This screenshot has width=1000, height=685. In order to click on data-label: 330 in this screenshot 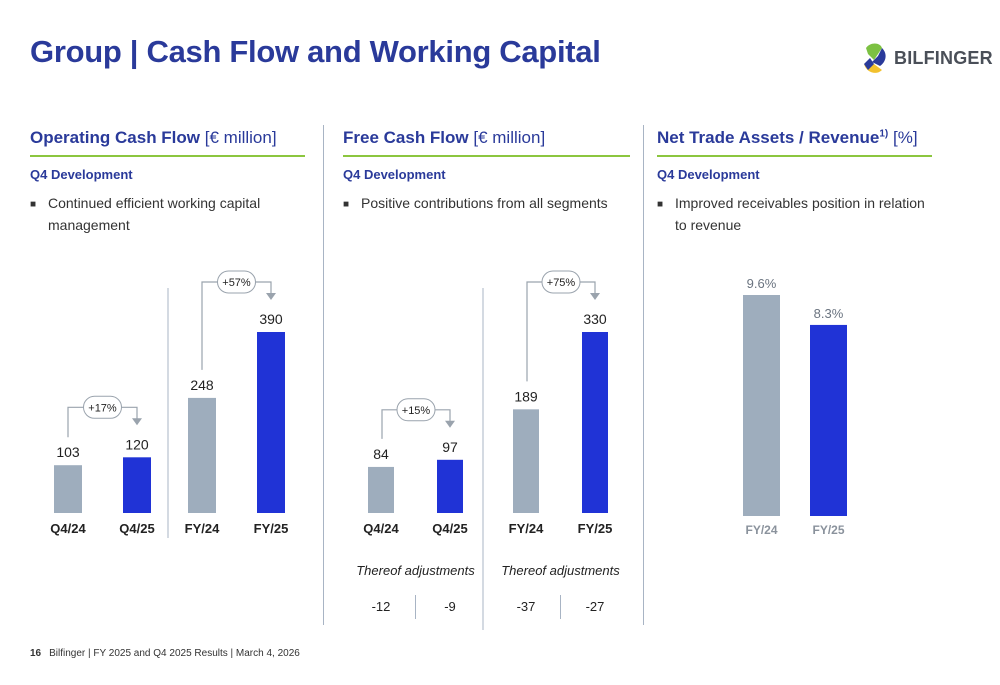, I will do `click(595, 319)`.